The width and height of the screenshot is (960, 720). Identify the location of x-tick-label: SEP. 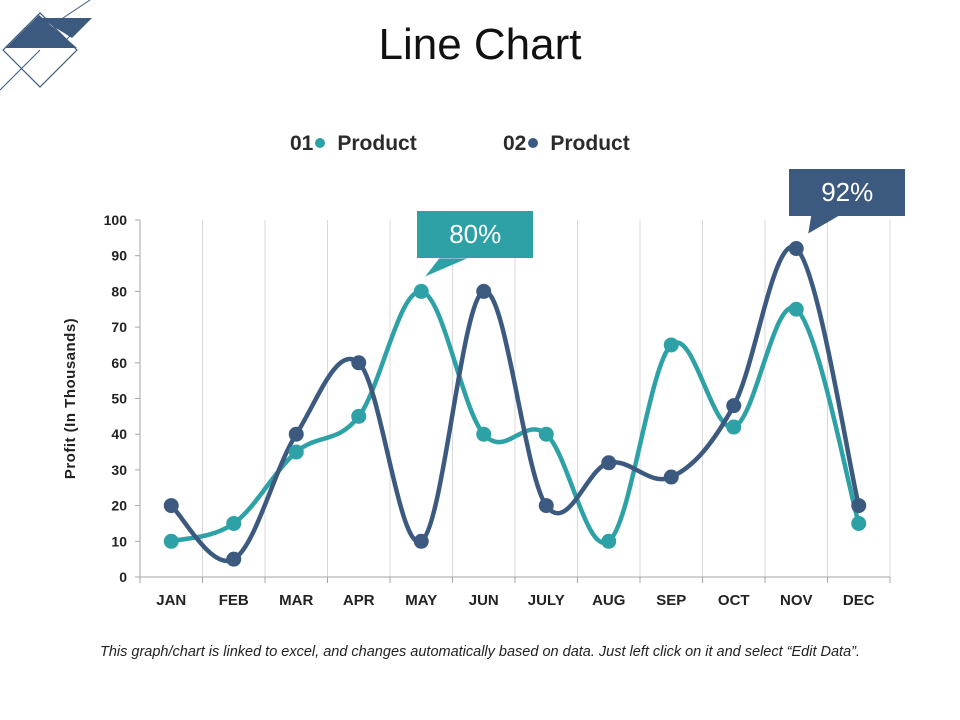
(671, 600).